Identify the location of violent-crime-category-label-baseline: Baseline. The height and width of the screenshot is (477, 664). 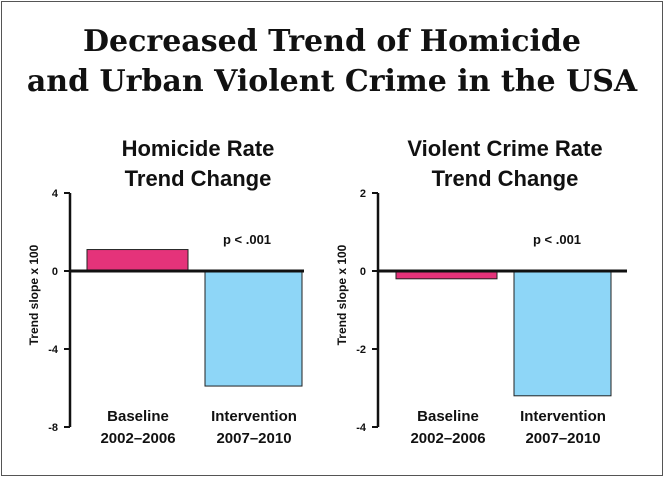
(448, 416).